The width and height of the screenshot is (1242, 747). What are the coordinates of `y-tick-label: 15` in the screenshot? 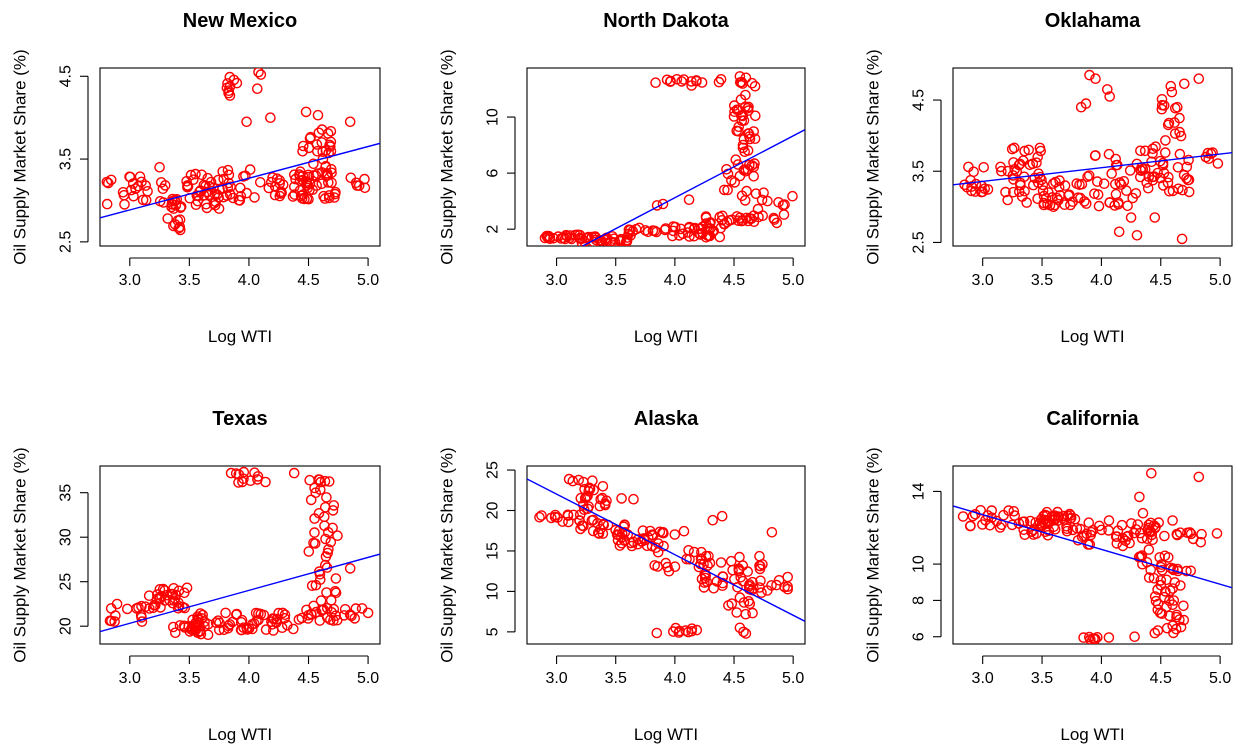 It's located at (493, 551).